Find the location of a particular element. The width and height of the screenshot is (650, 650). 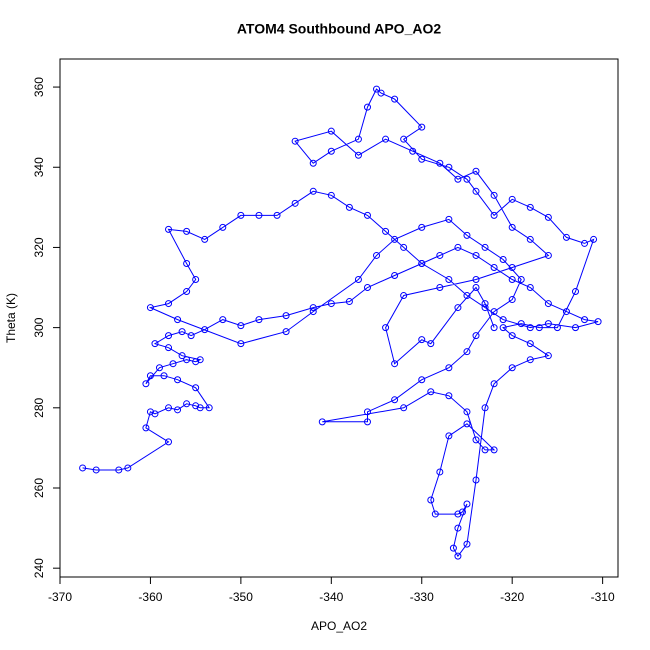

x-tick-label: -310 is located at coordinates (603, 597).